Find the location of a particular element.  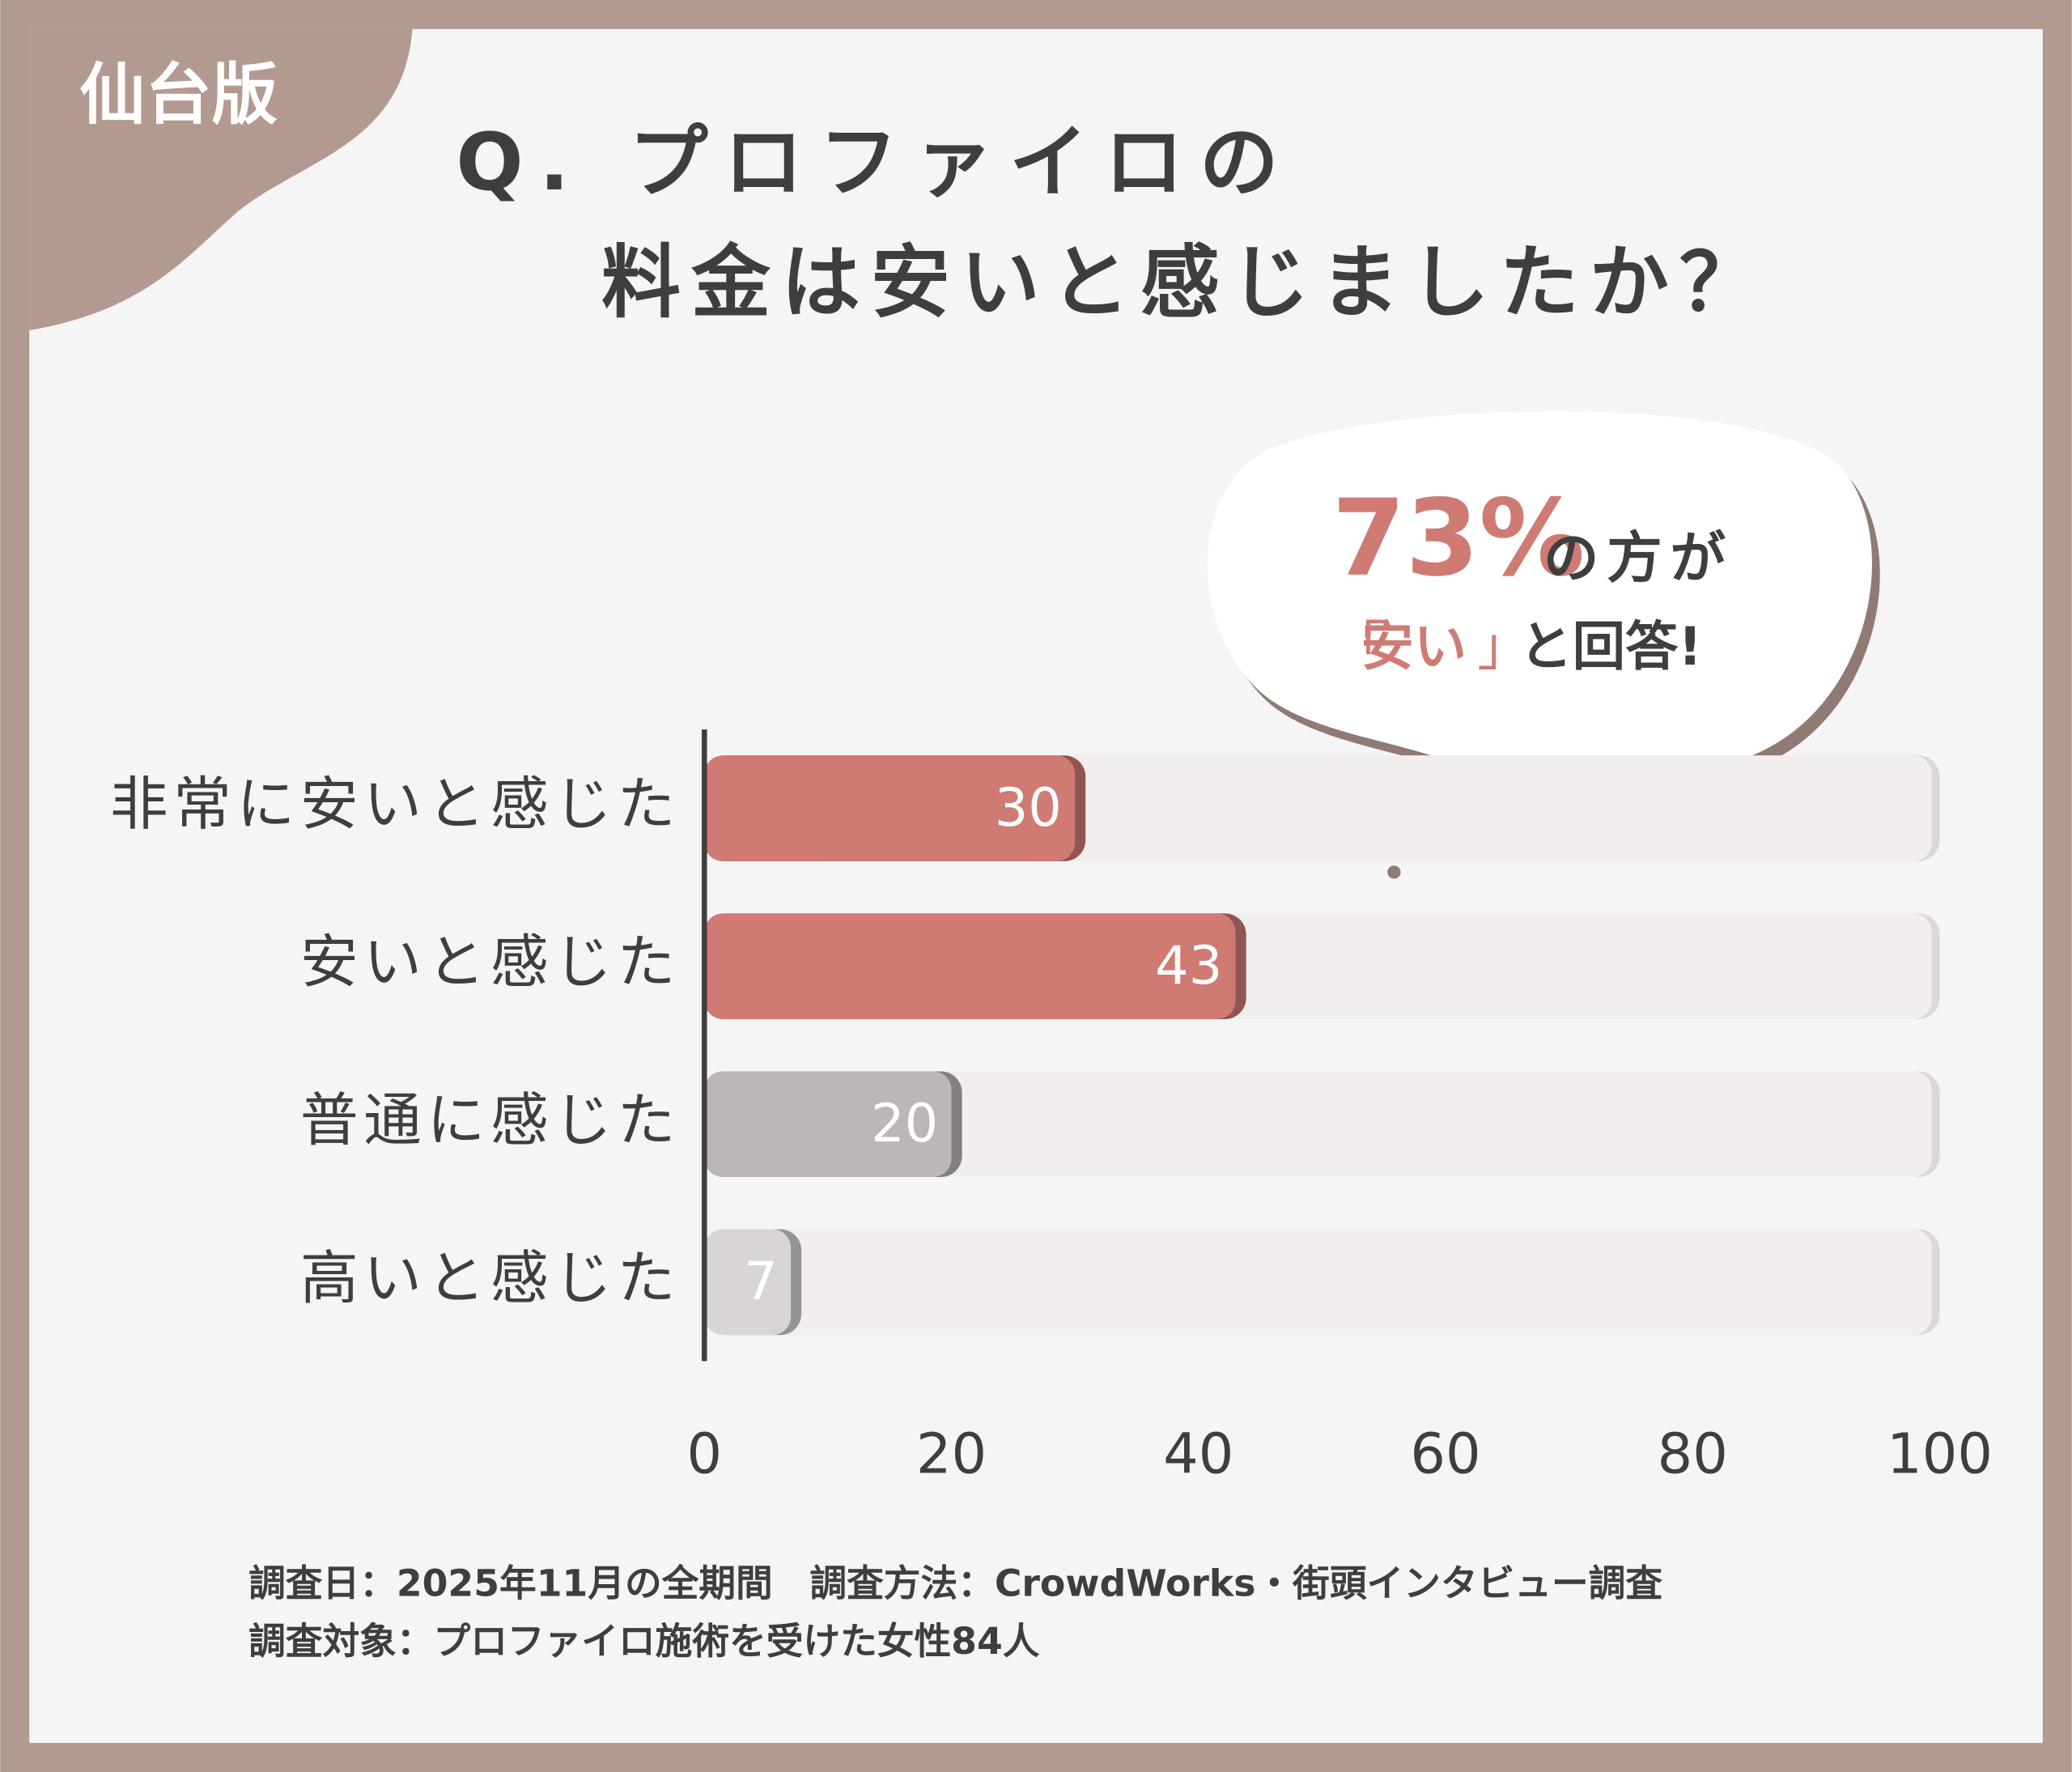

x-tick-label: 80 is located at coordinates (1693, 1455).